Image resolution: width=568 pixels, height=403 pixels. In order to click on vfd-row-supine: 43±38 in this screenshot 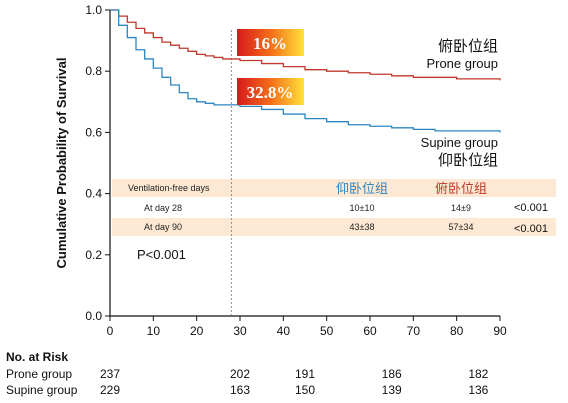, I will do `click(362, 227)`.